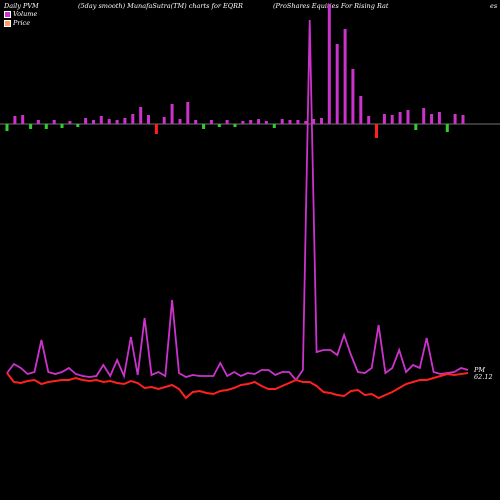 The width and height of the screenshot is (500, 500). Describe the element at coordinates (237, 386) in the screenshot. I see `price-line` at that location.